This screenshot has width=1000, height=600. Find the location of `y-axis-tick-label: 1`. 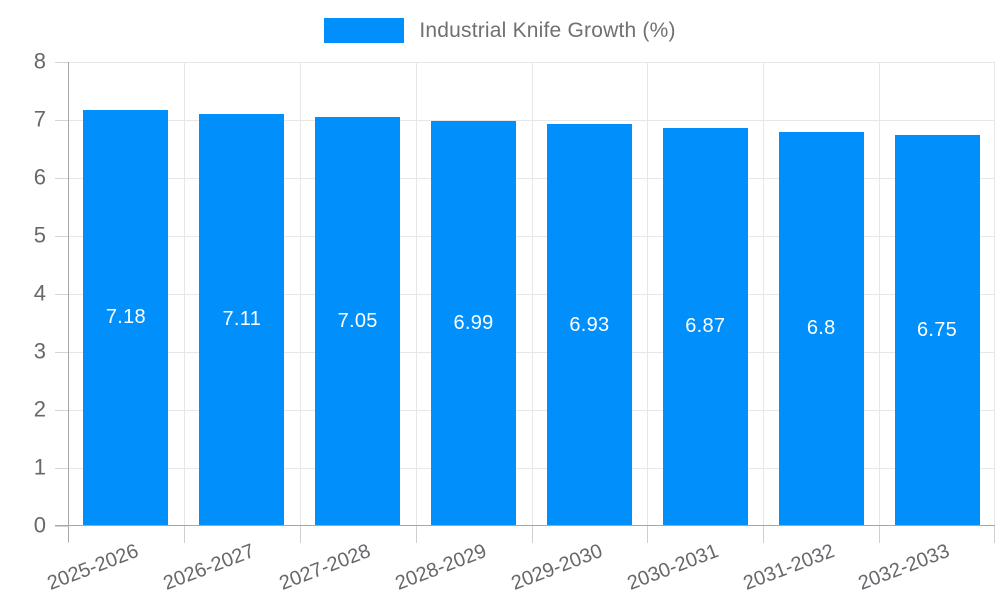

y-axis-tick-label: 1 is located at coordinates (39, 467).